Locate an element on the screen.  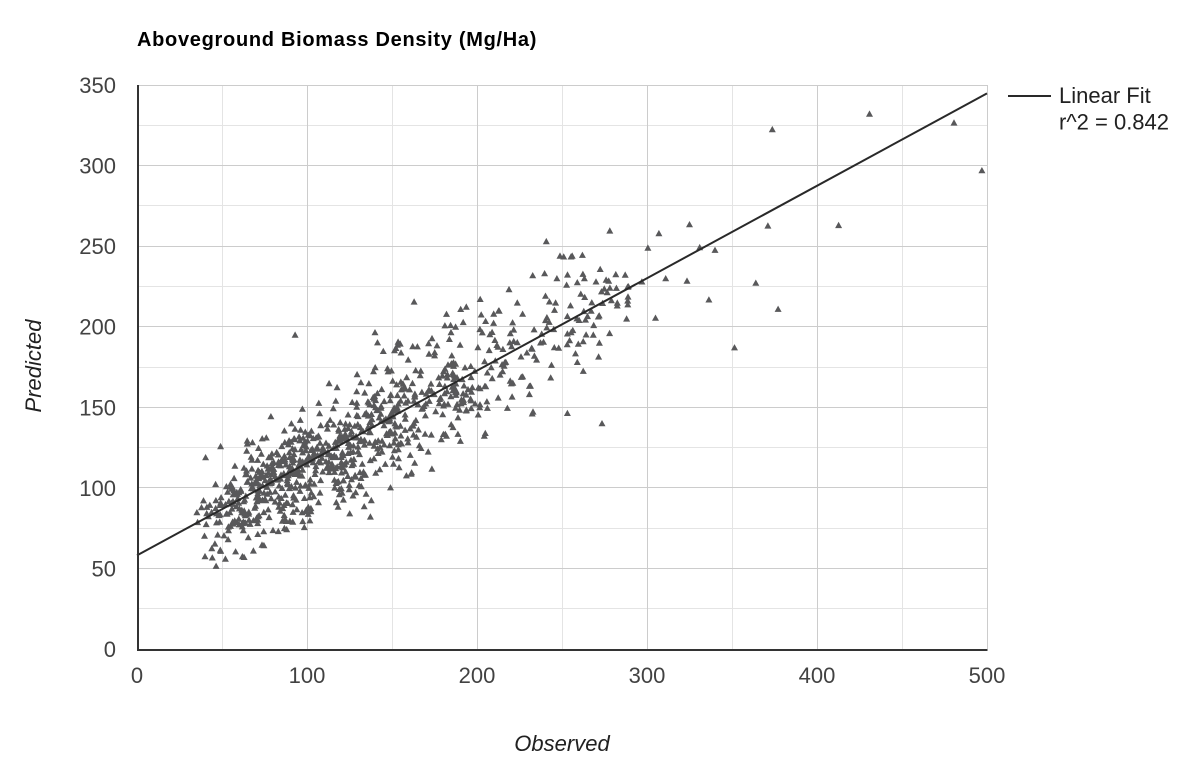
svg-text: 250 is located at coordinates (97, 246).